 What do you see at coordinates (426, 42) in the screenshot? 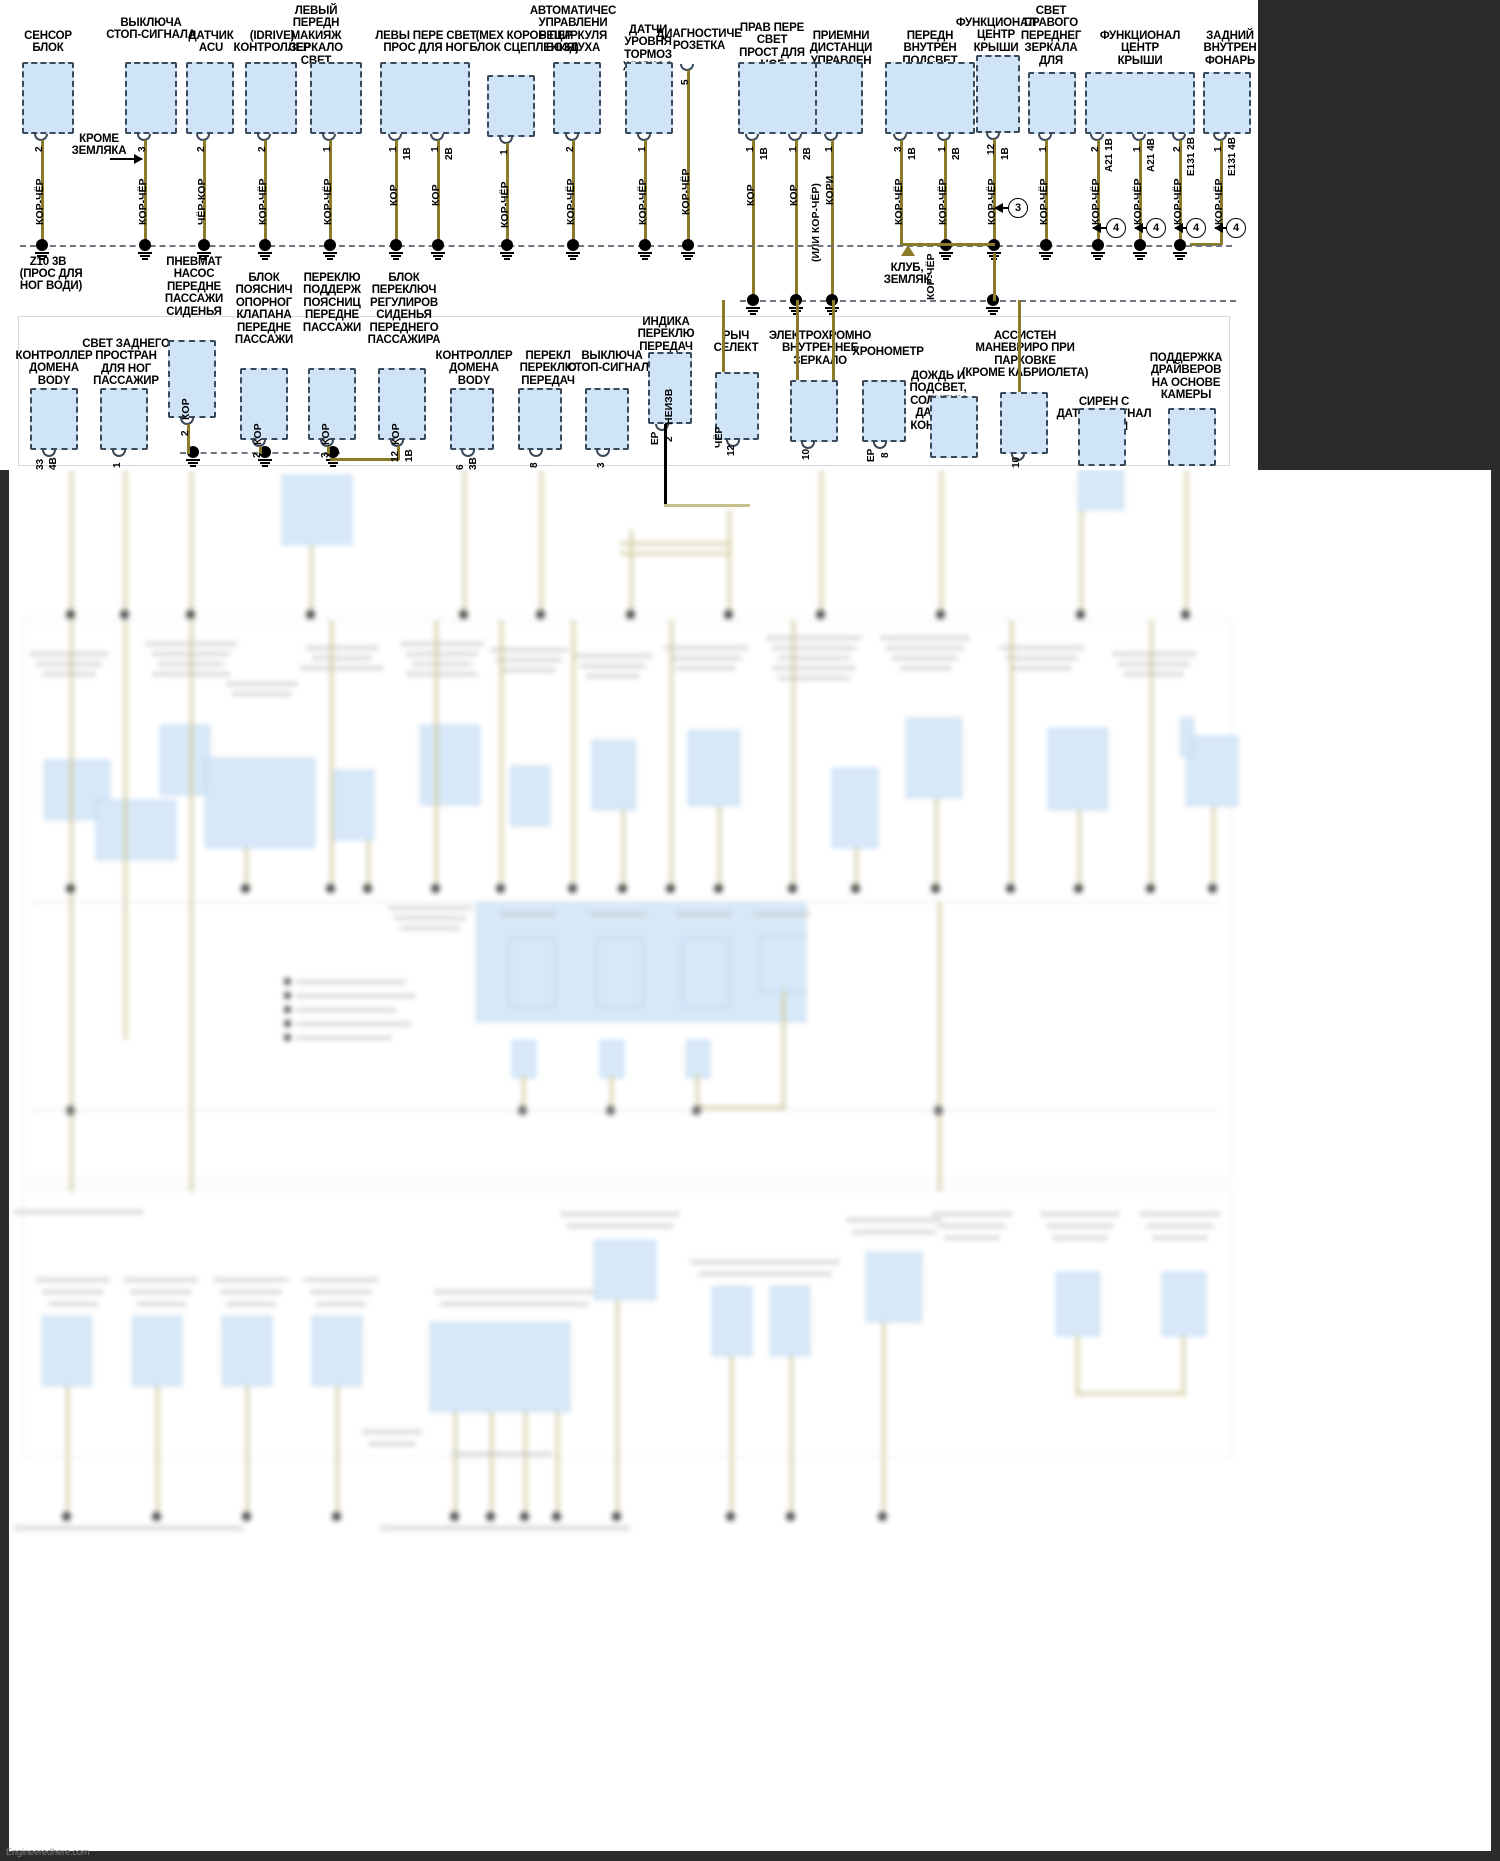
I see `label-left-front-footwell-light: ЛЕВЫ ПЕРЕ СВЕТ ПРОС ДЛЯ НОГ` at bounding box center [426, 42].